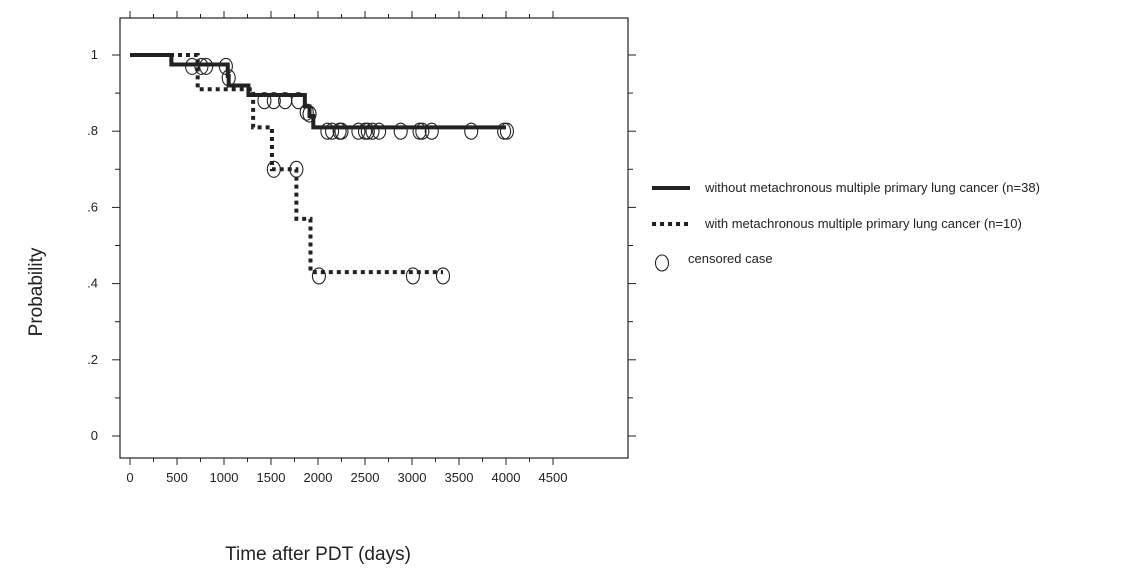 This screenshot has height=580, width=1141. I want to click on x-tick-label: 1500, so click(271, 477).